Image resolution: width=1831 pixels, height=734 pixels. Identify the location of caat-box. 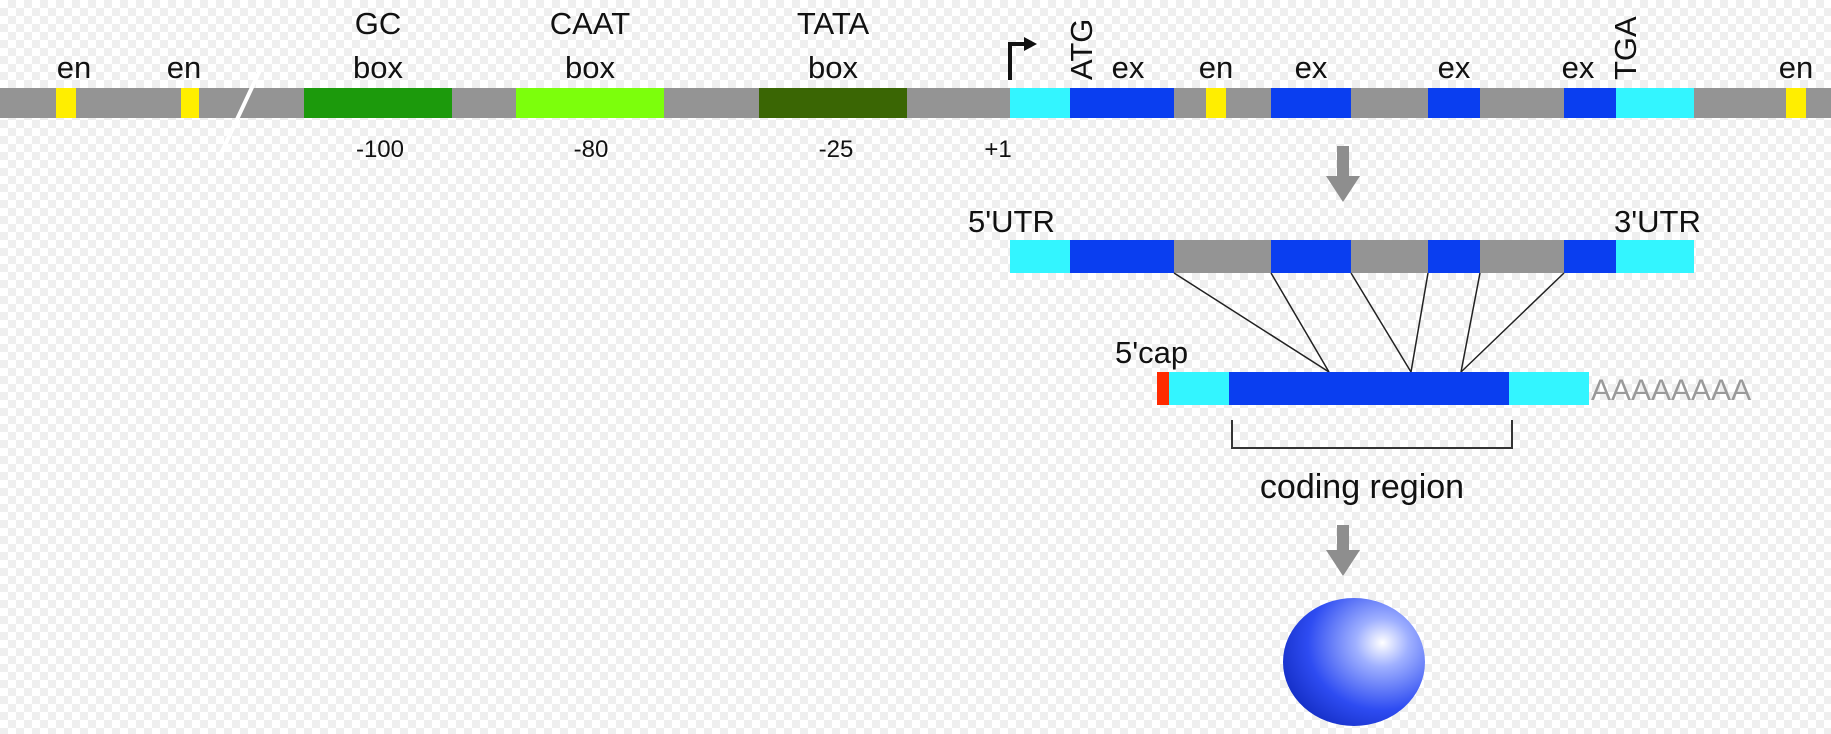
(590, 103).